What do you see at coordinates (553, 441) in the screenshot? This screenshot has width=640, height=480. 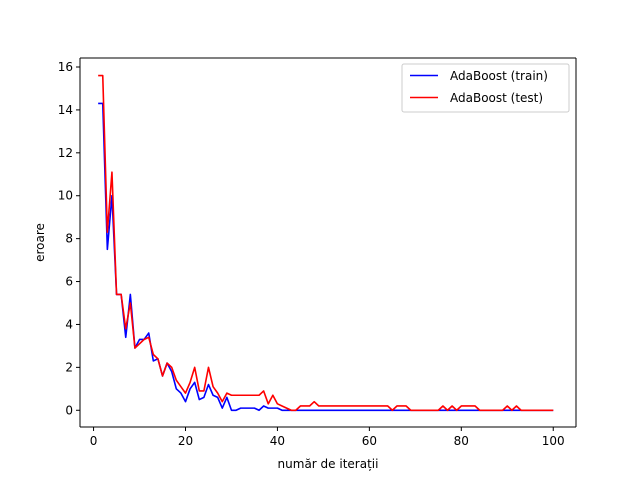 I see `x-tick-label-100: 100` at bounding box center [553, 441].